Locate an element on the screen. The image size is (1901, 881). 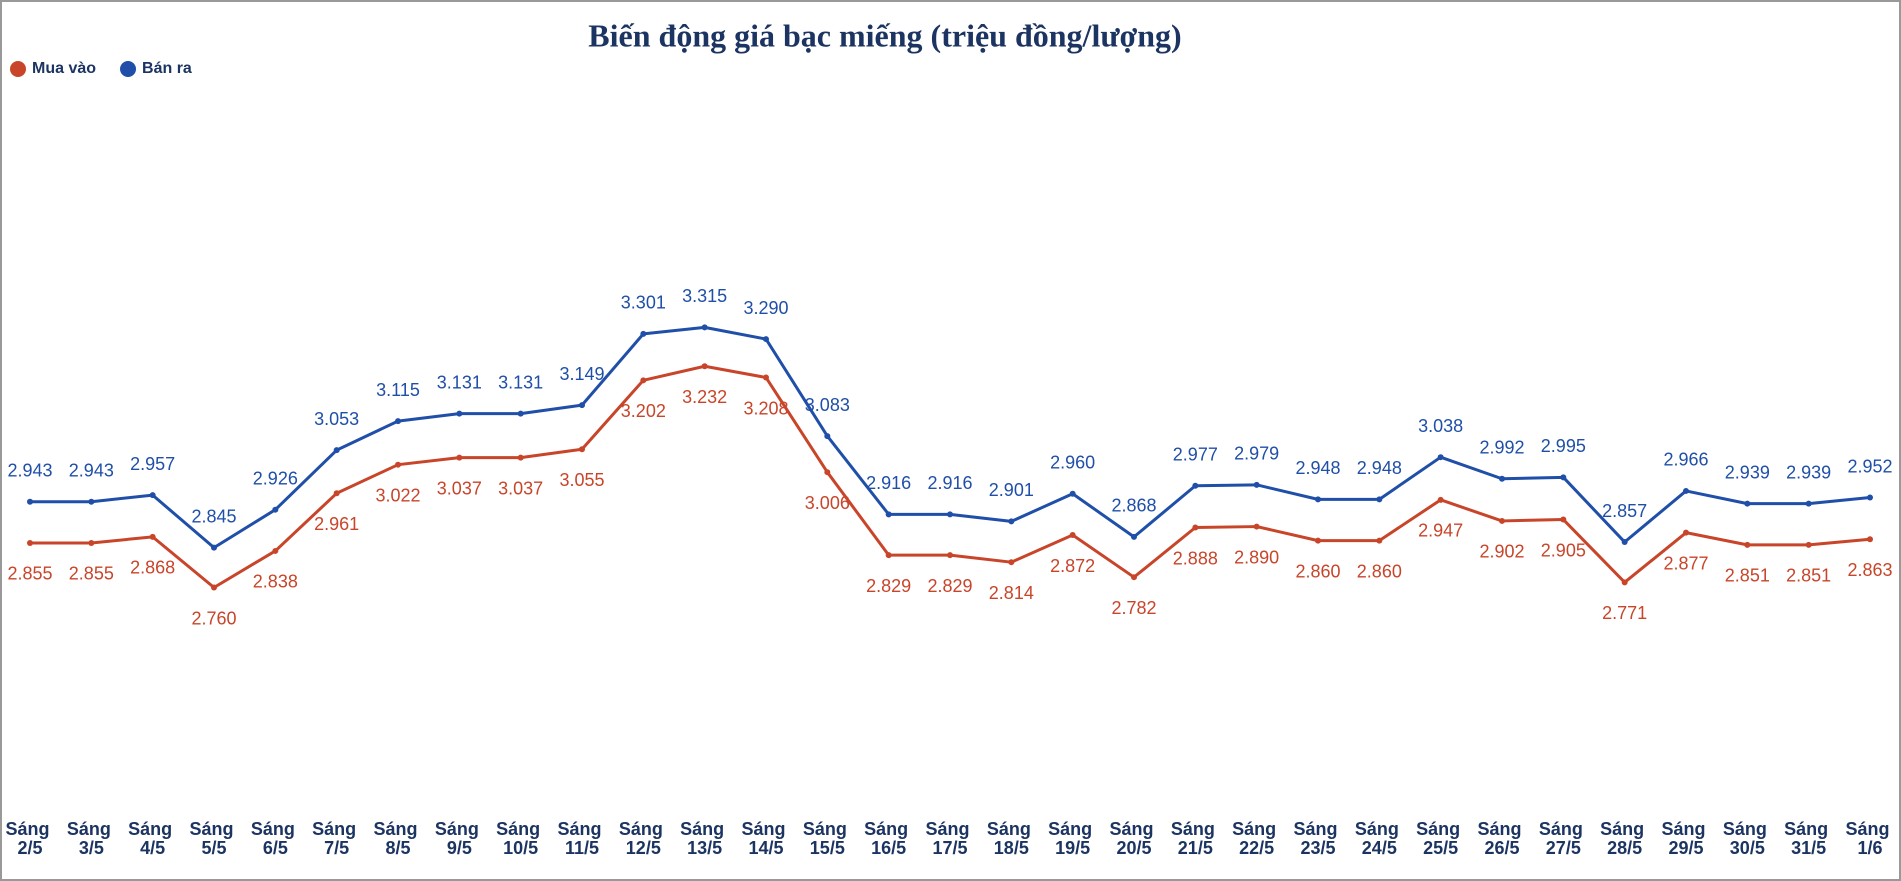
value-label: 2.890 is located at coordinates (1256, 557).